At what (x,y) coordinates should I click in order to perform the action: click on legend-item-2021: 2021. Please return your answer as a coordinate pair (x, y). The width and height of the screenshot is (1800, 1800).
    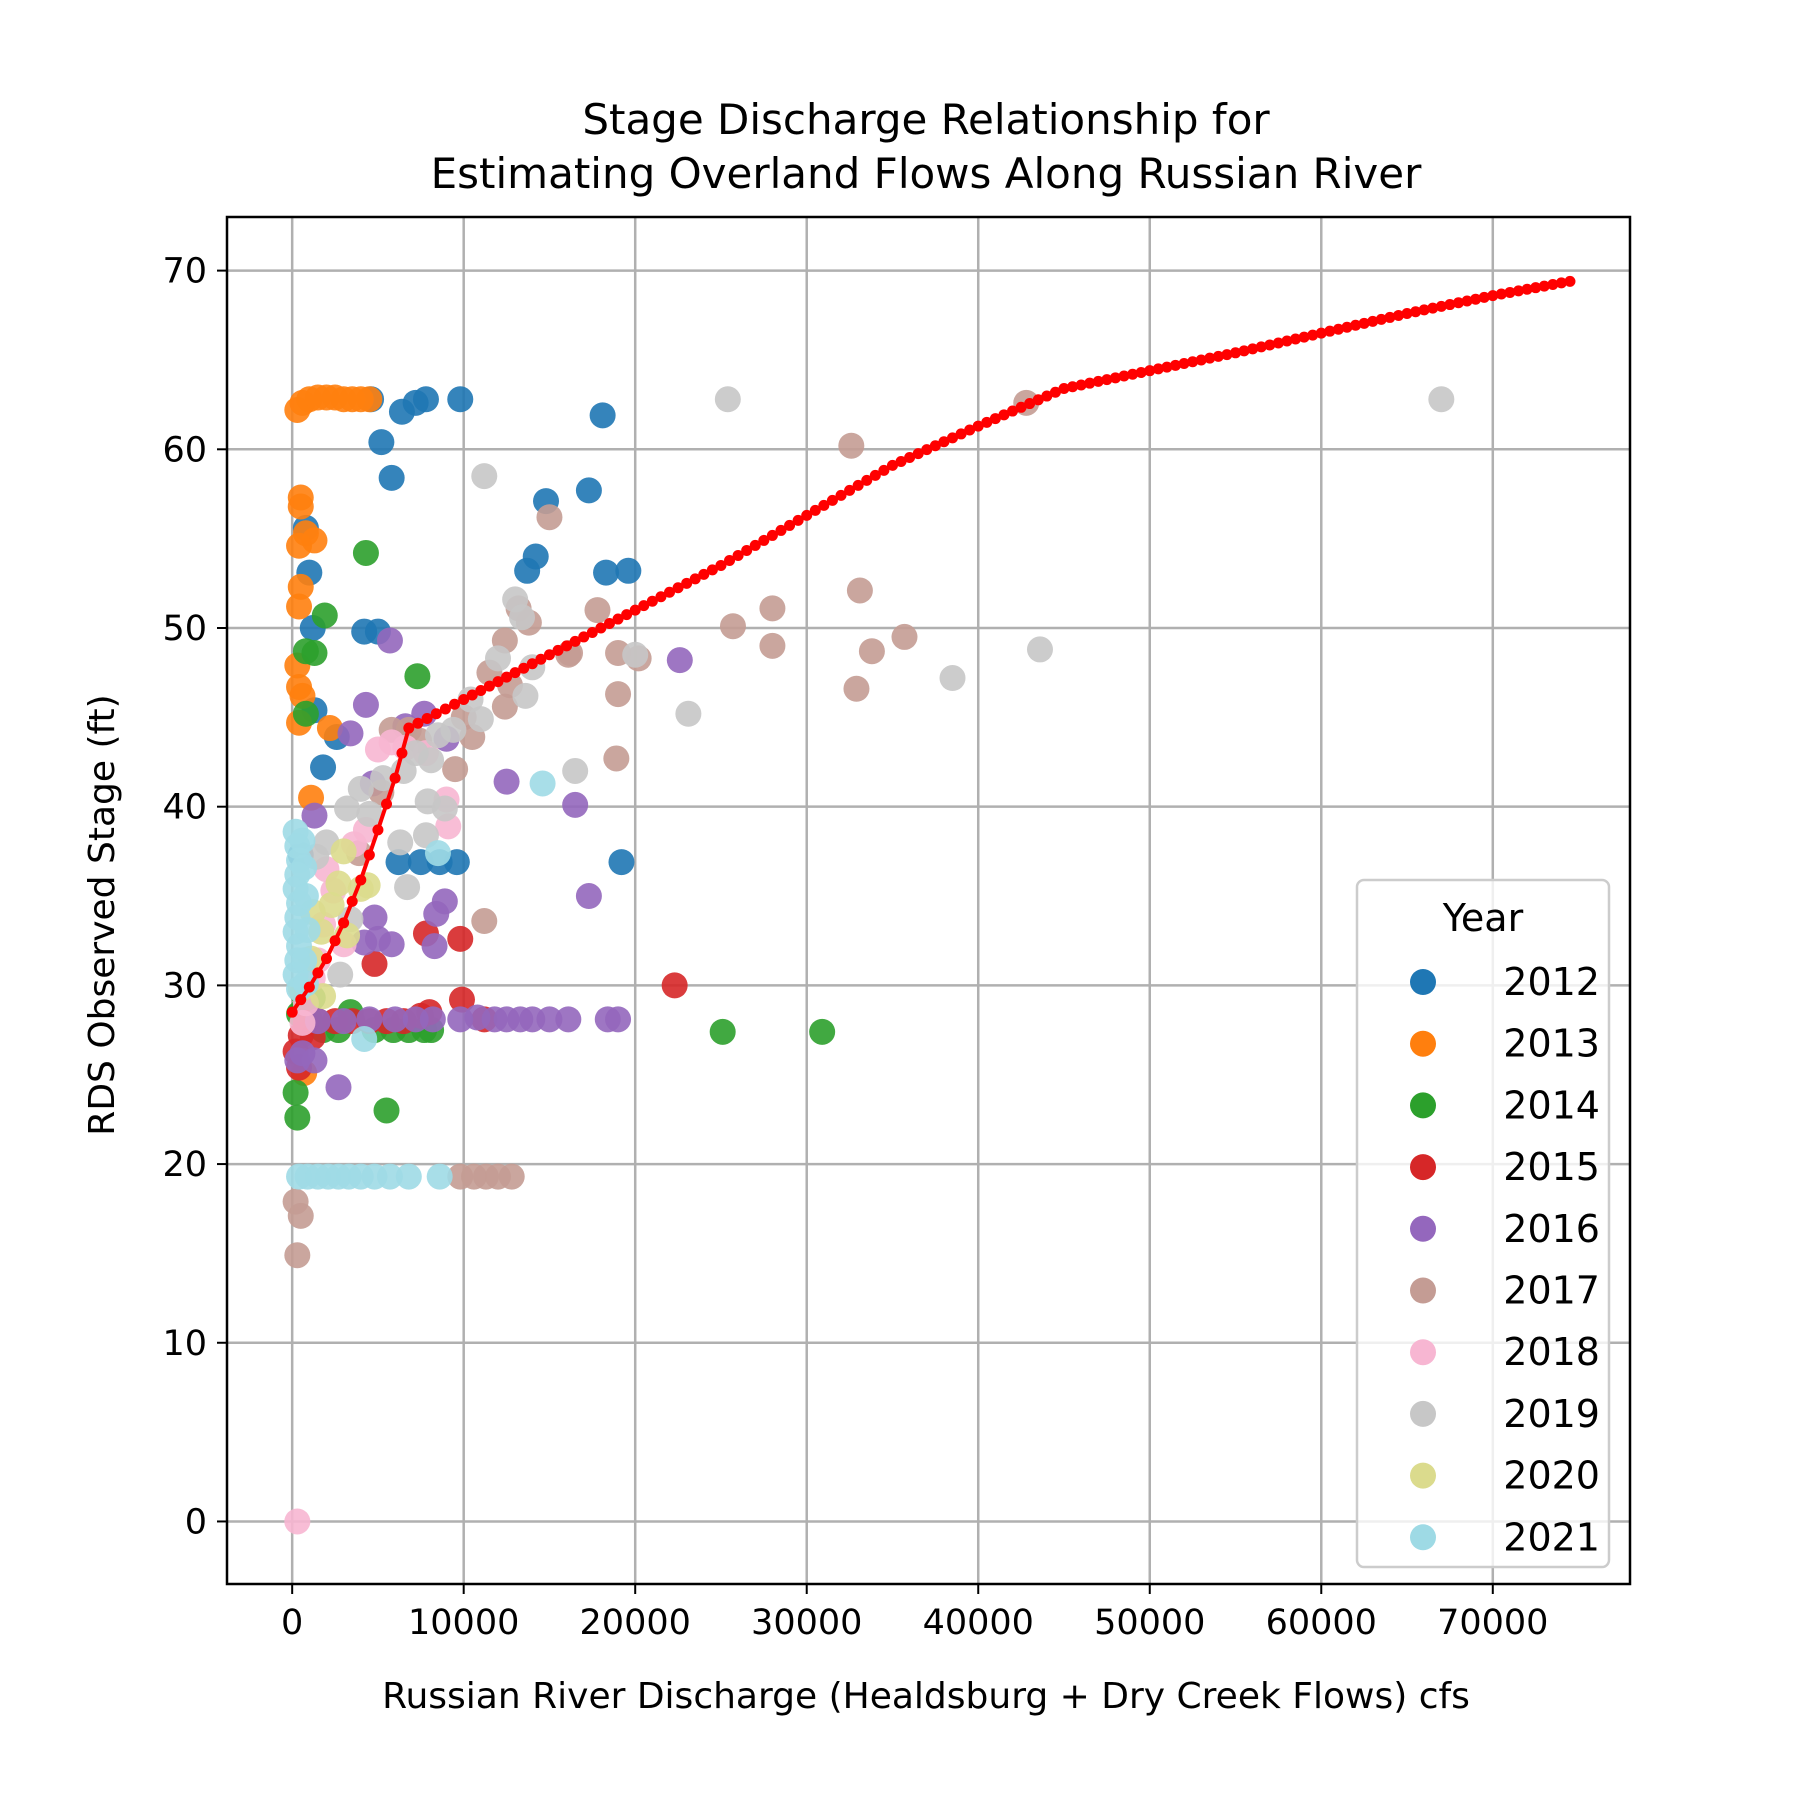
    Looking at the image, I should click on (1505, 1537).